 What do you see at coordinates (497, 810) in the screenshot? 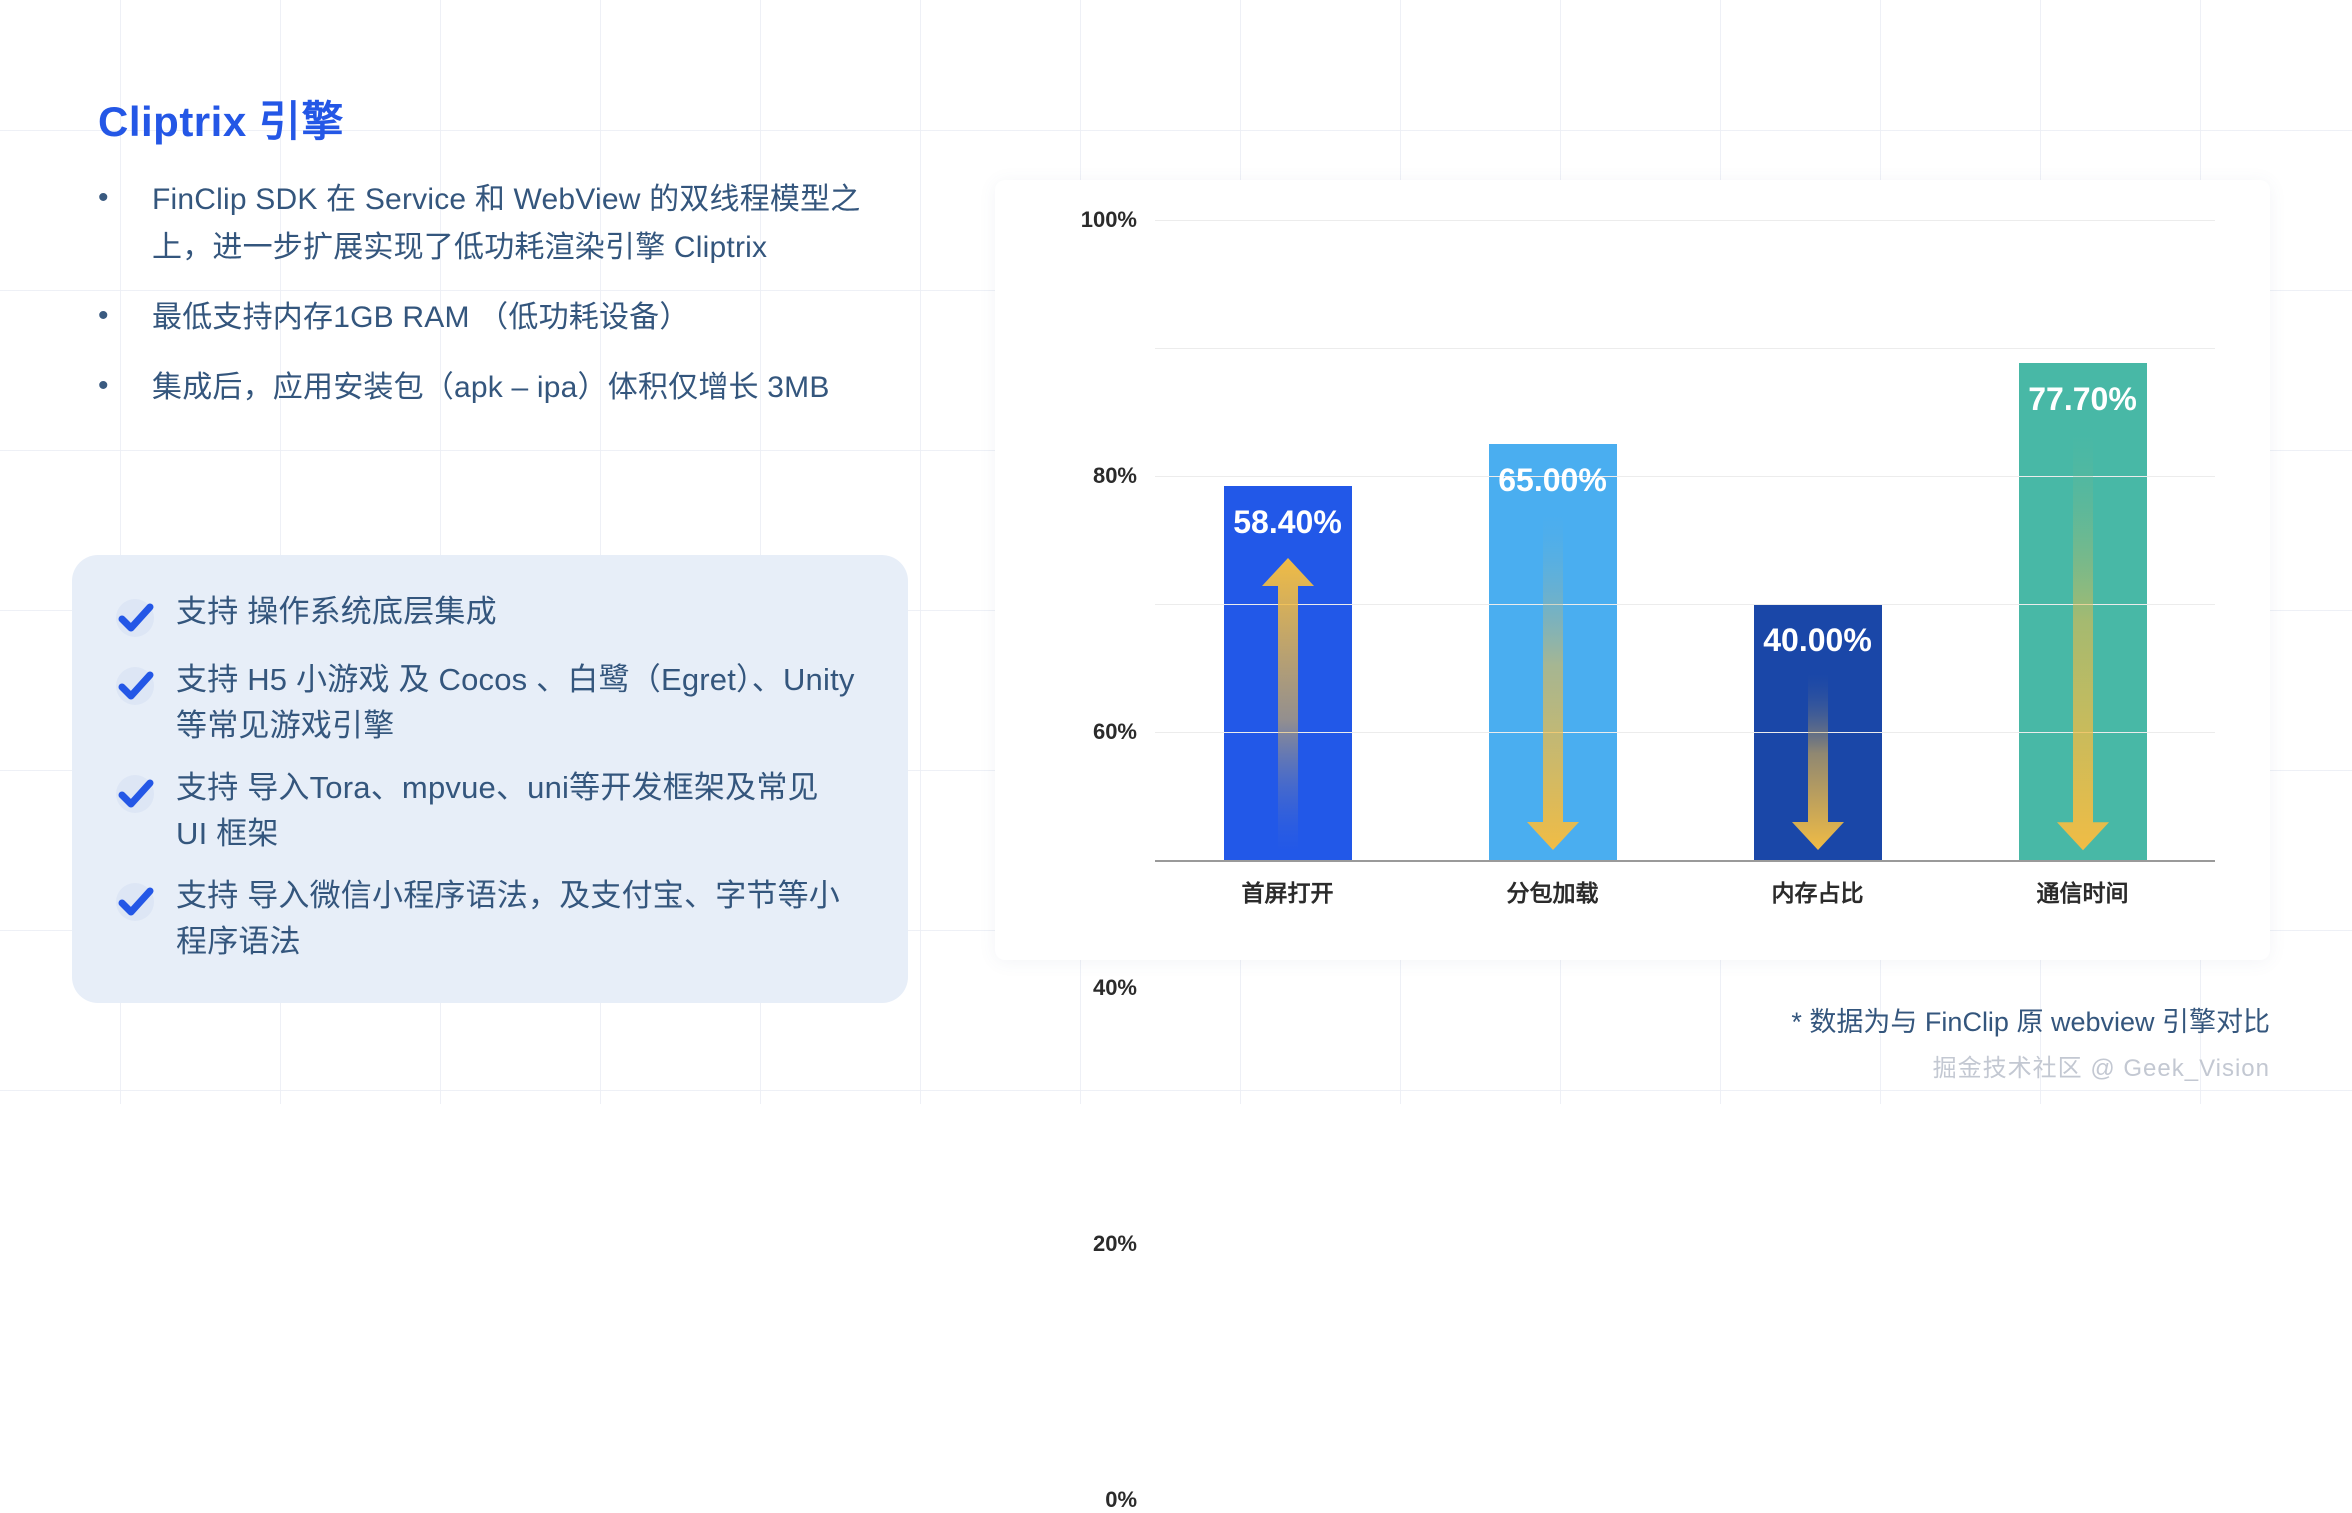
I see `checklist-item-label: 支持 导入Tora、mpvue、uni等开发框架及常见 UI 框架` at bounding box center [497, 810].